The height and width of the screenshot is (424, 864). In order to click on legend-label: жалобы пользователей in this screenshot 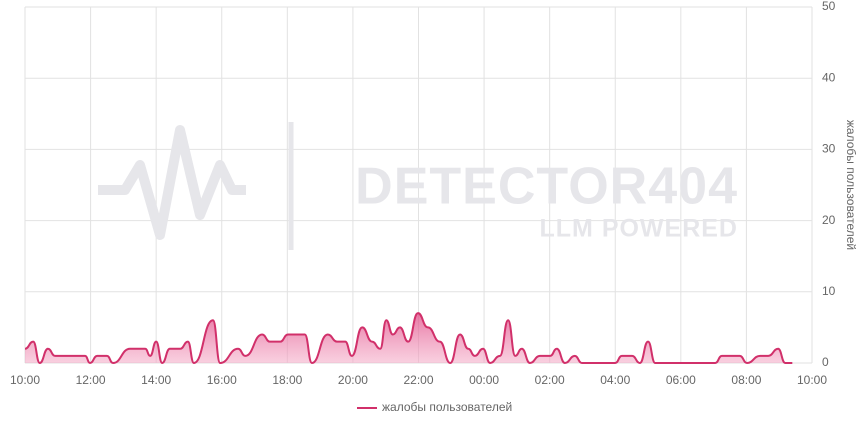, I will do `click(447, 407)`.